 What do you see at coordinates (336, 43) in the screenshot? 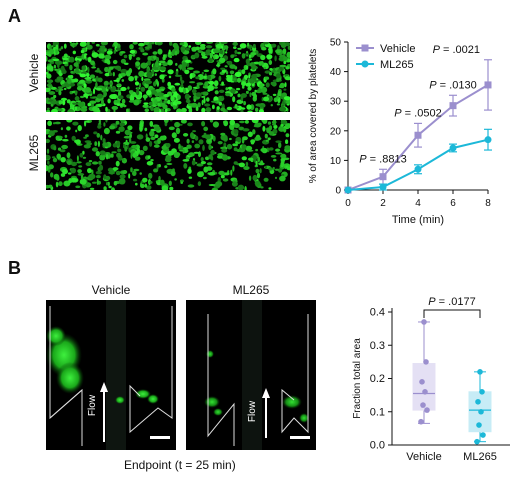
I see `y-tick-label: 50` at bounding box center [336, 43].